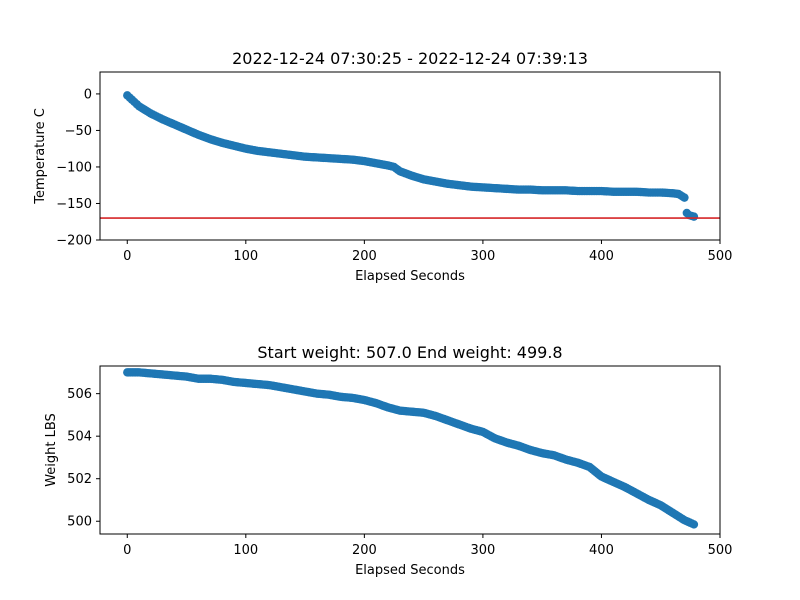 Image resolution: width=800 pixels, height=600 pixels. Describe the element at coordinates (74, 167) in the screenshot. I see `y-tick-label: −100` at that location.